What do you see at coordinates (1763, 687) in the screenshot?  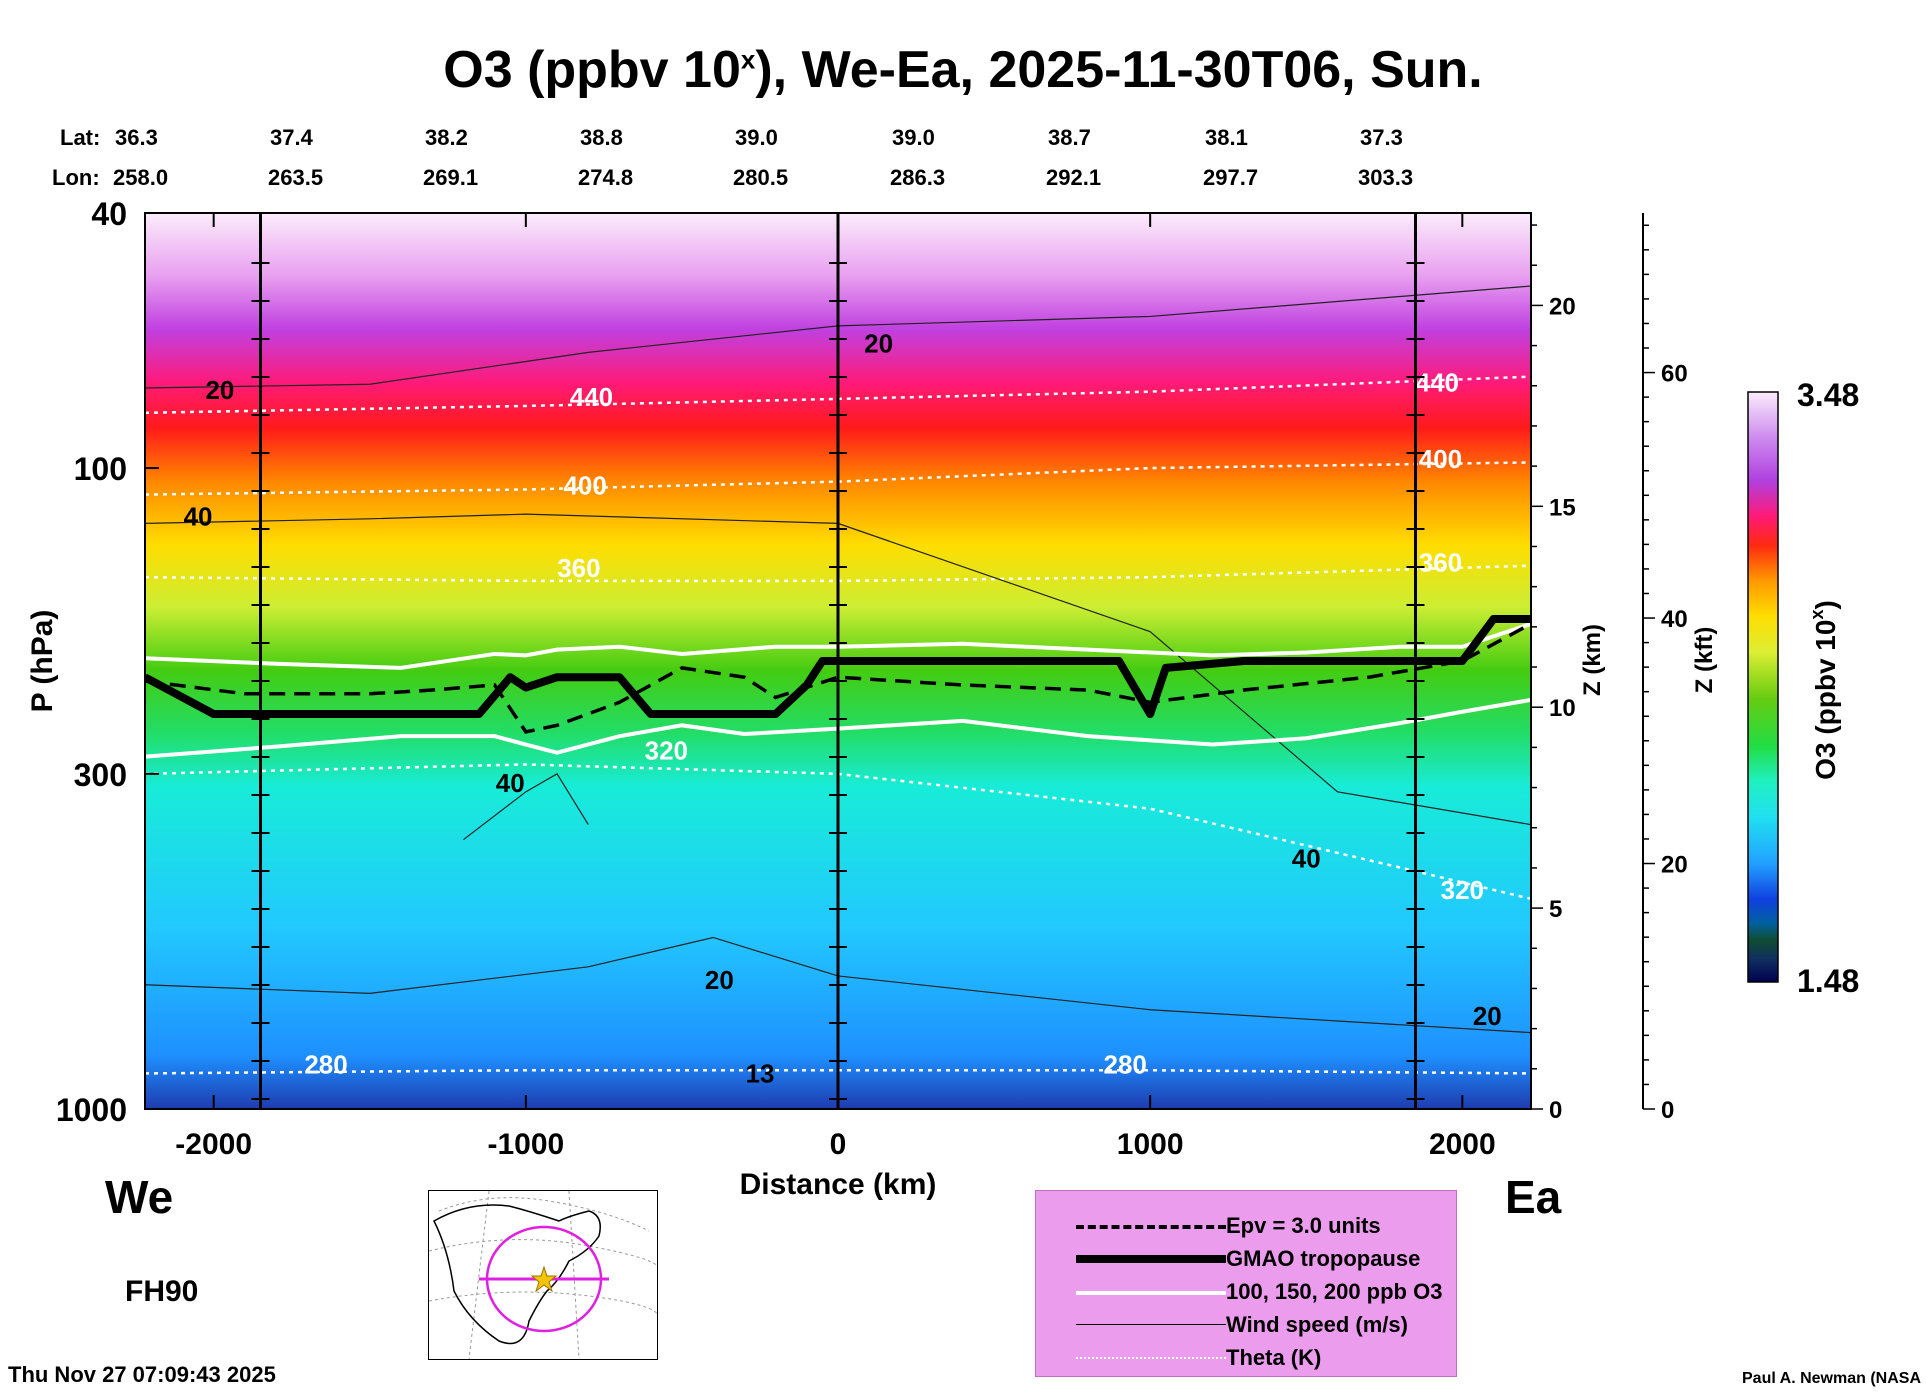 I see `colorbar` at bounding box center [1763, 687].